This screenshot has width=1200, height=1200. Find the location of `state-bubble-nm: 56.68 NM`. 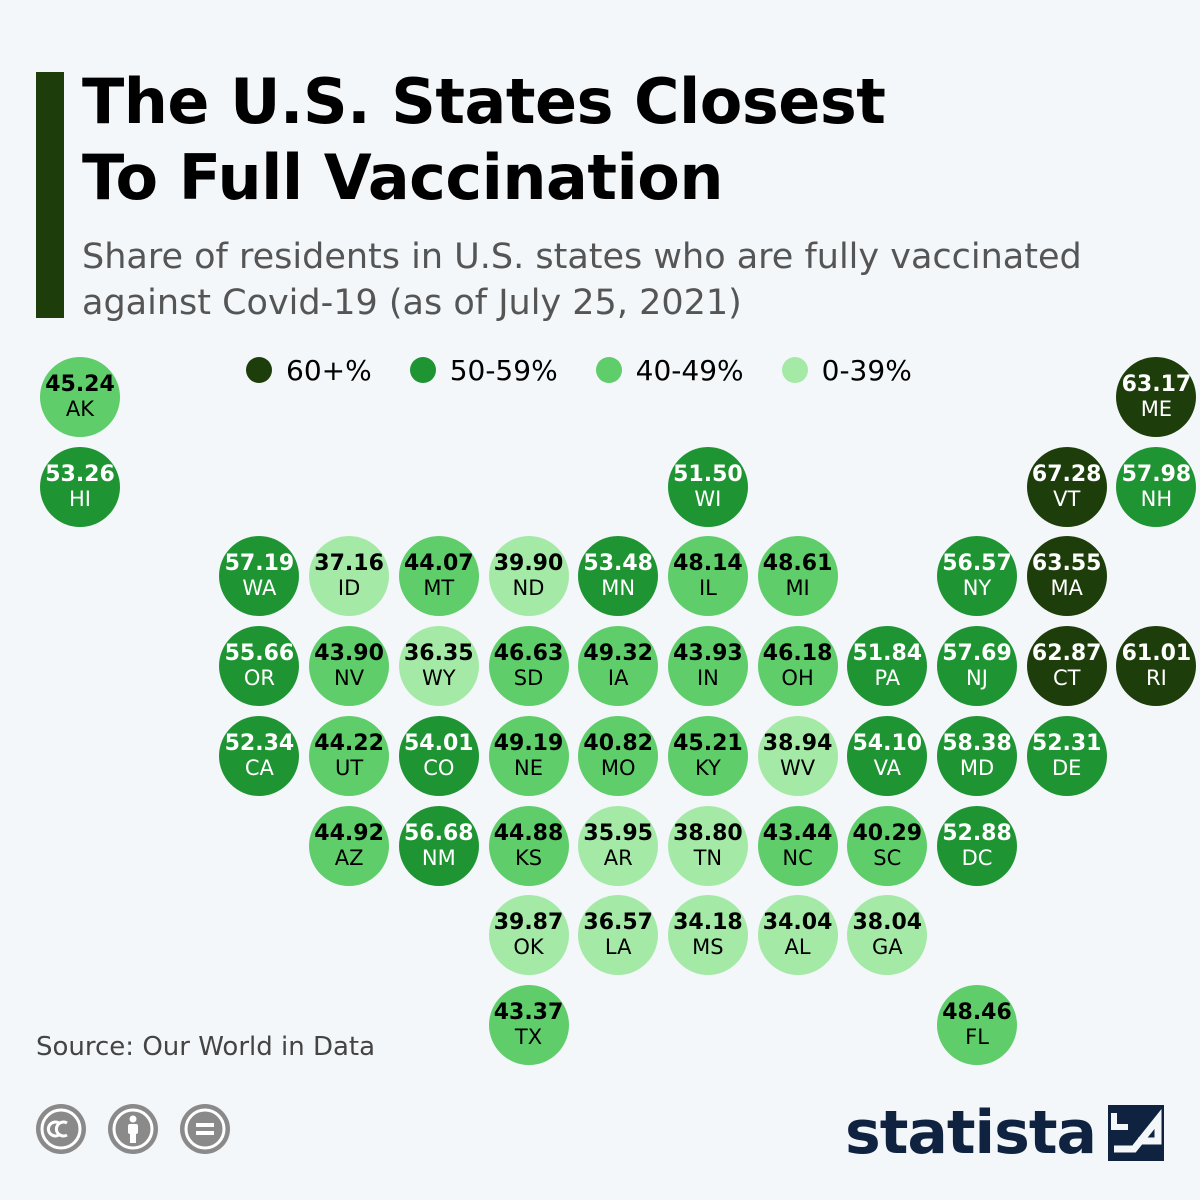

state-bubble-nm: 56.68 NM is located at coordinates (438, 845).